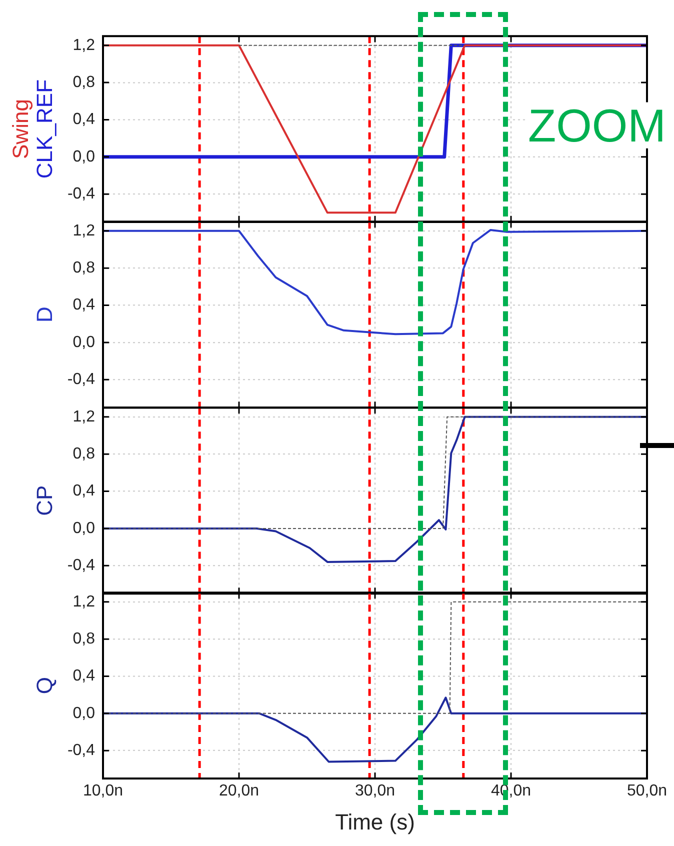  I want to click on text: D, so click(44, 314).